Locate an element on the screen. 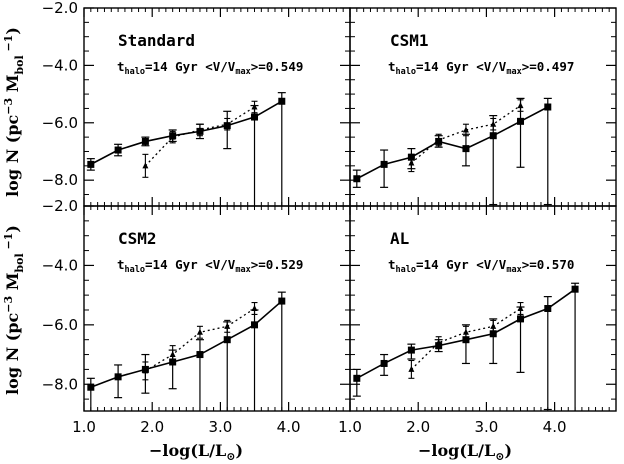 Image resolution: width=624 pixels, height=464 pixels. x-axis-title-close-right: ) is located at coordinates (508, 450).